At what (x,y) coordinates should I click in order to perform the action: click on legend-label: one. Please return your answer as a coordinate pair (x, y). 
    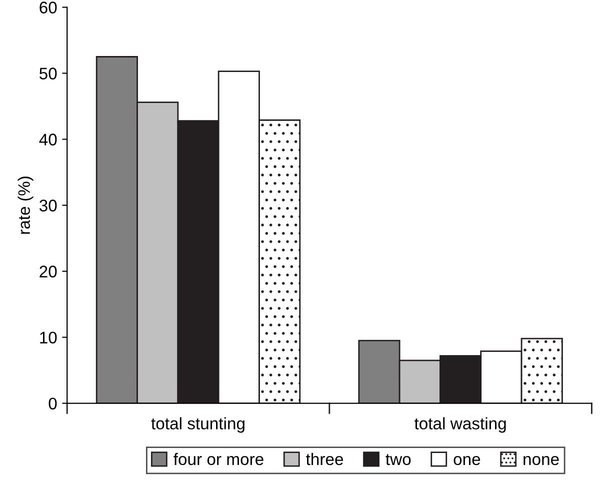
    Looking at the image, I should click on (467, 461).